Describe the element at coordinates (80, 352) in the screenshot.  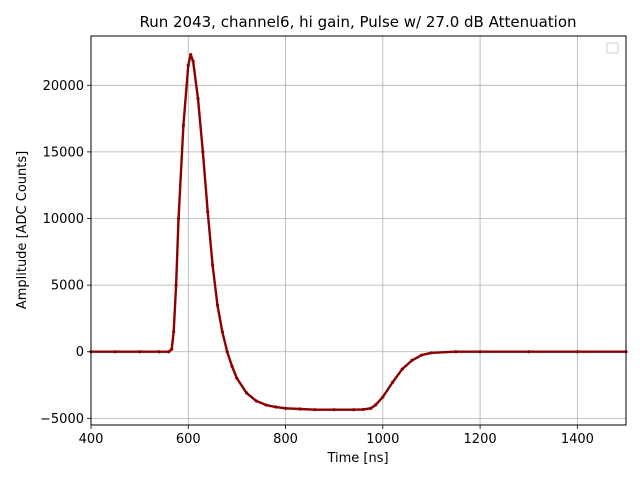
I see `y-tick-label: 0` at that location.